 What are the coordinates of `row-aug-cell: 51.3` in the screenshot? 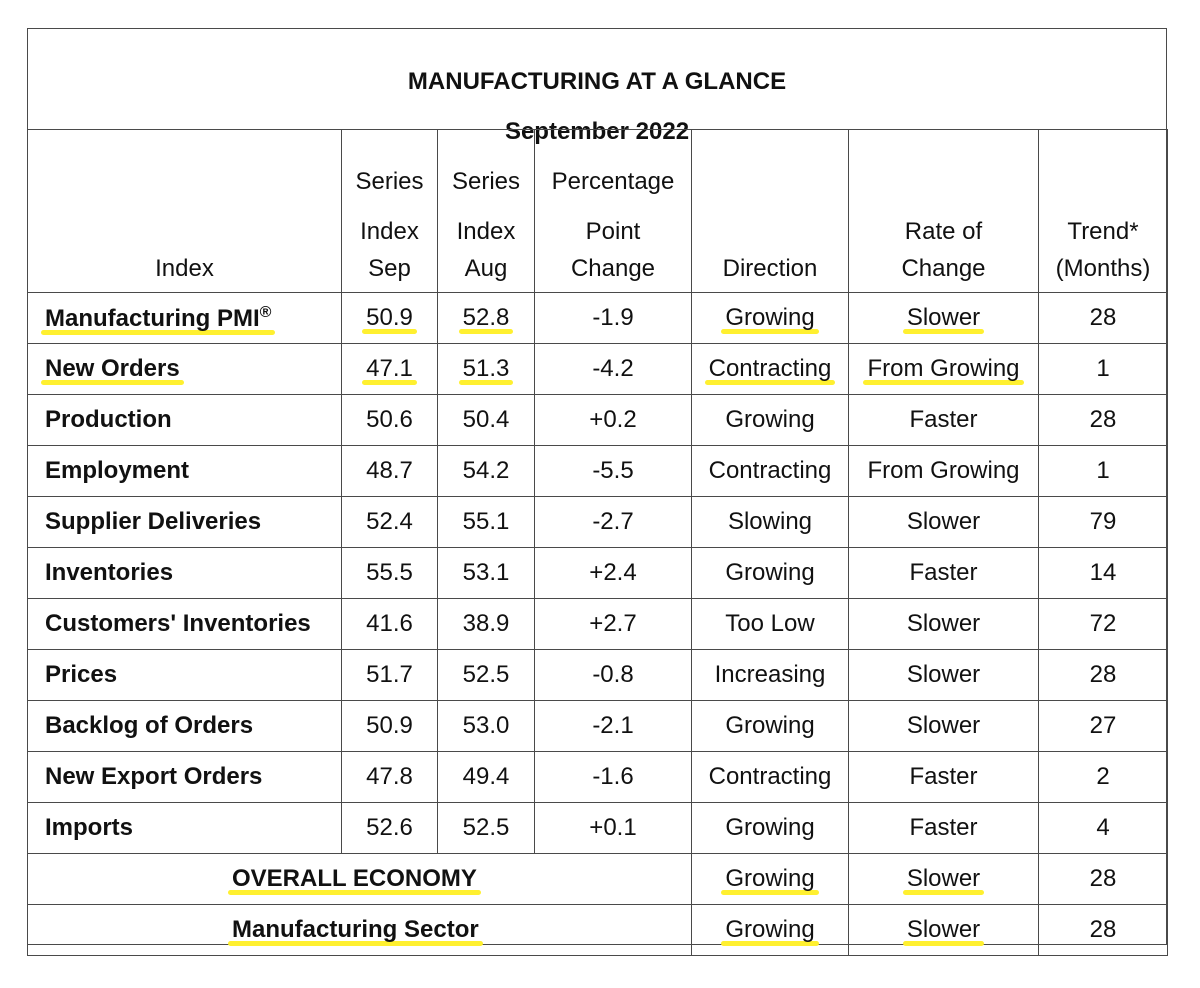 It's located at (486, 369).